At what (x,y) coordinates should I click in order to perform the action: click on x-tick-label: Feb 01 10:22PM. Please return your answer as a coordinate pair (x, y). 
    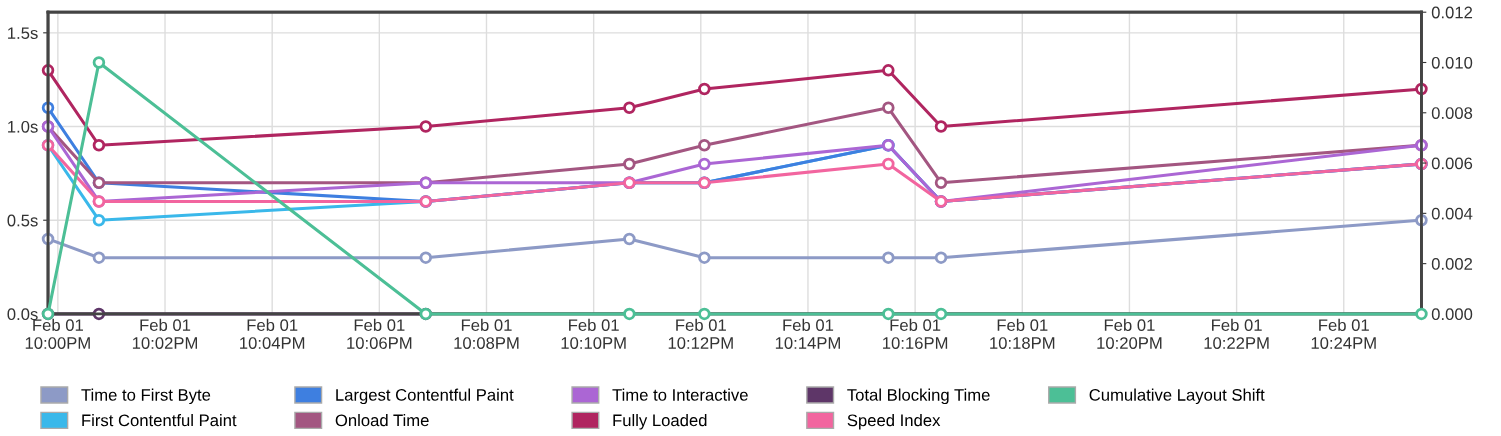
    Looking at the image, I should click on (1236, 333).